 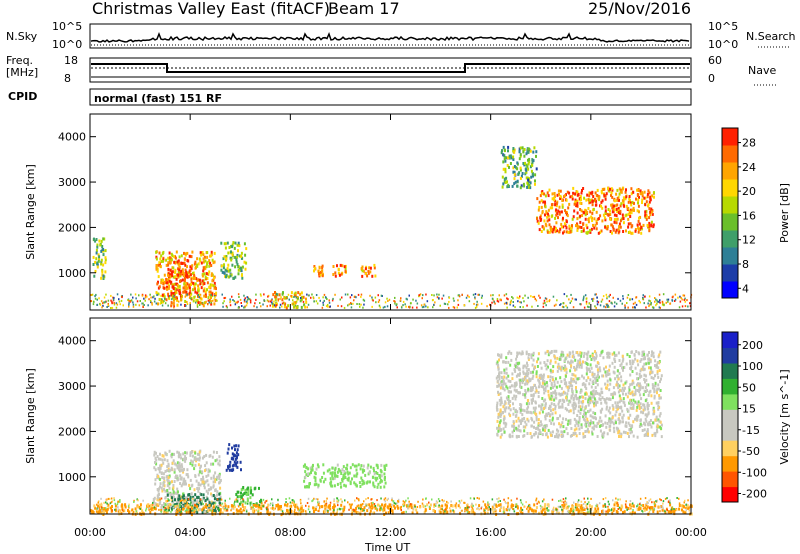 What do you see at coordinates (211, 9) in the screenshot?
I see `radar-title: Christmas Valley East (fitACF)` at bounding box center [211, 9].